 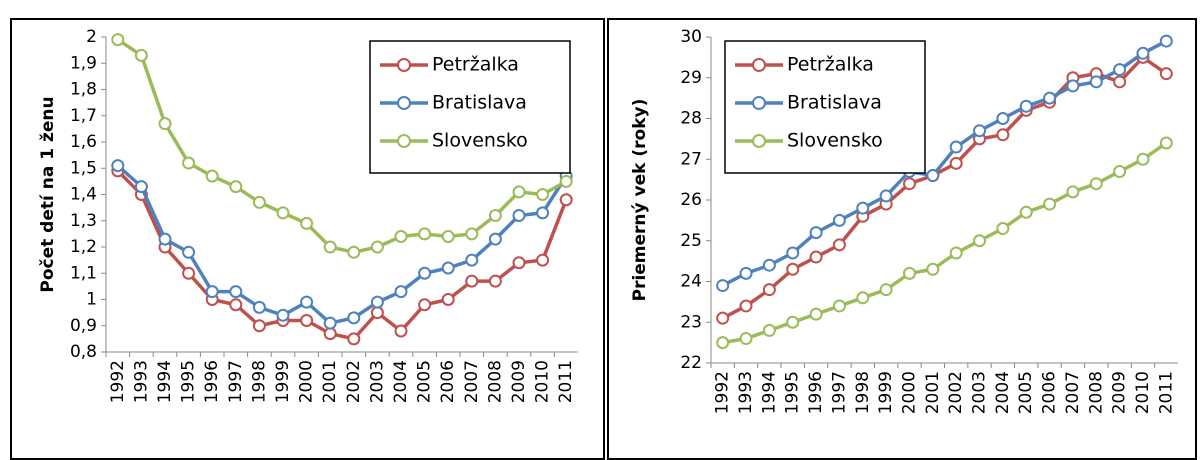 What do you see at coordinates (83, 352) in the screenshot?
I see `y-tick-label: 0,8` at bounding box center [83, 352].